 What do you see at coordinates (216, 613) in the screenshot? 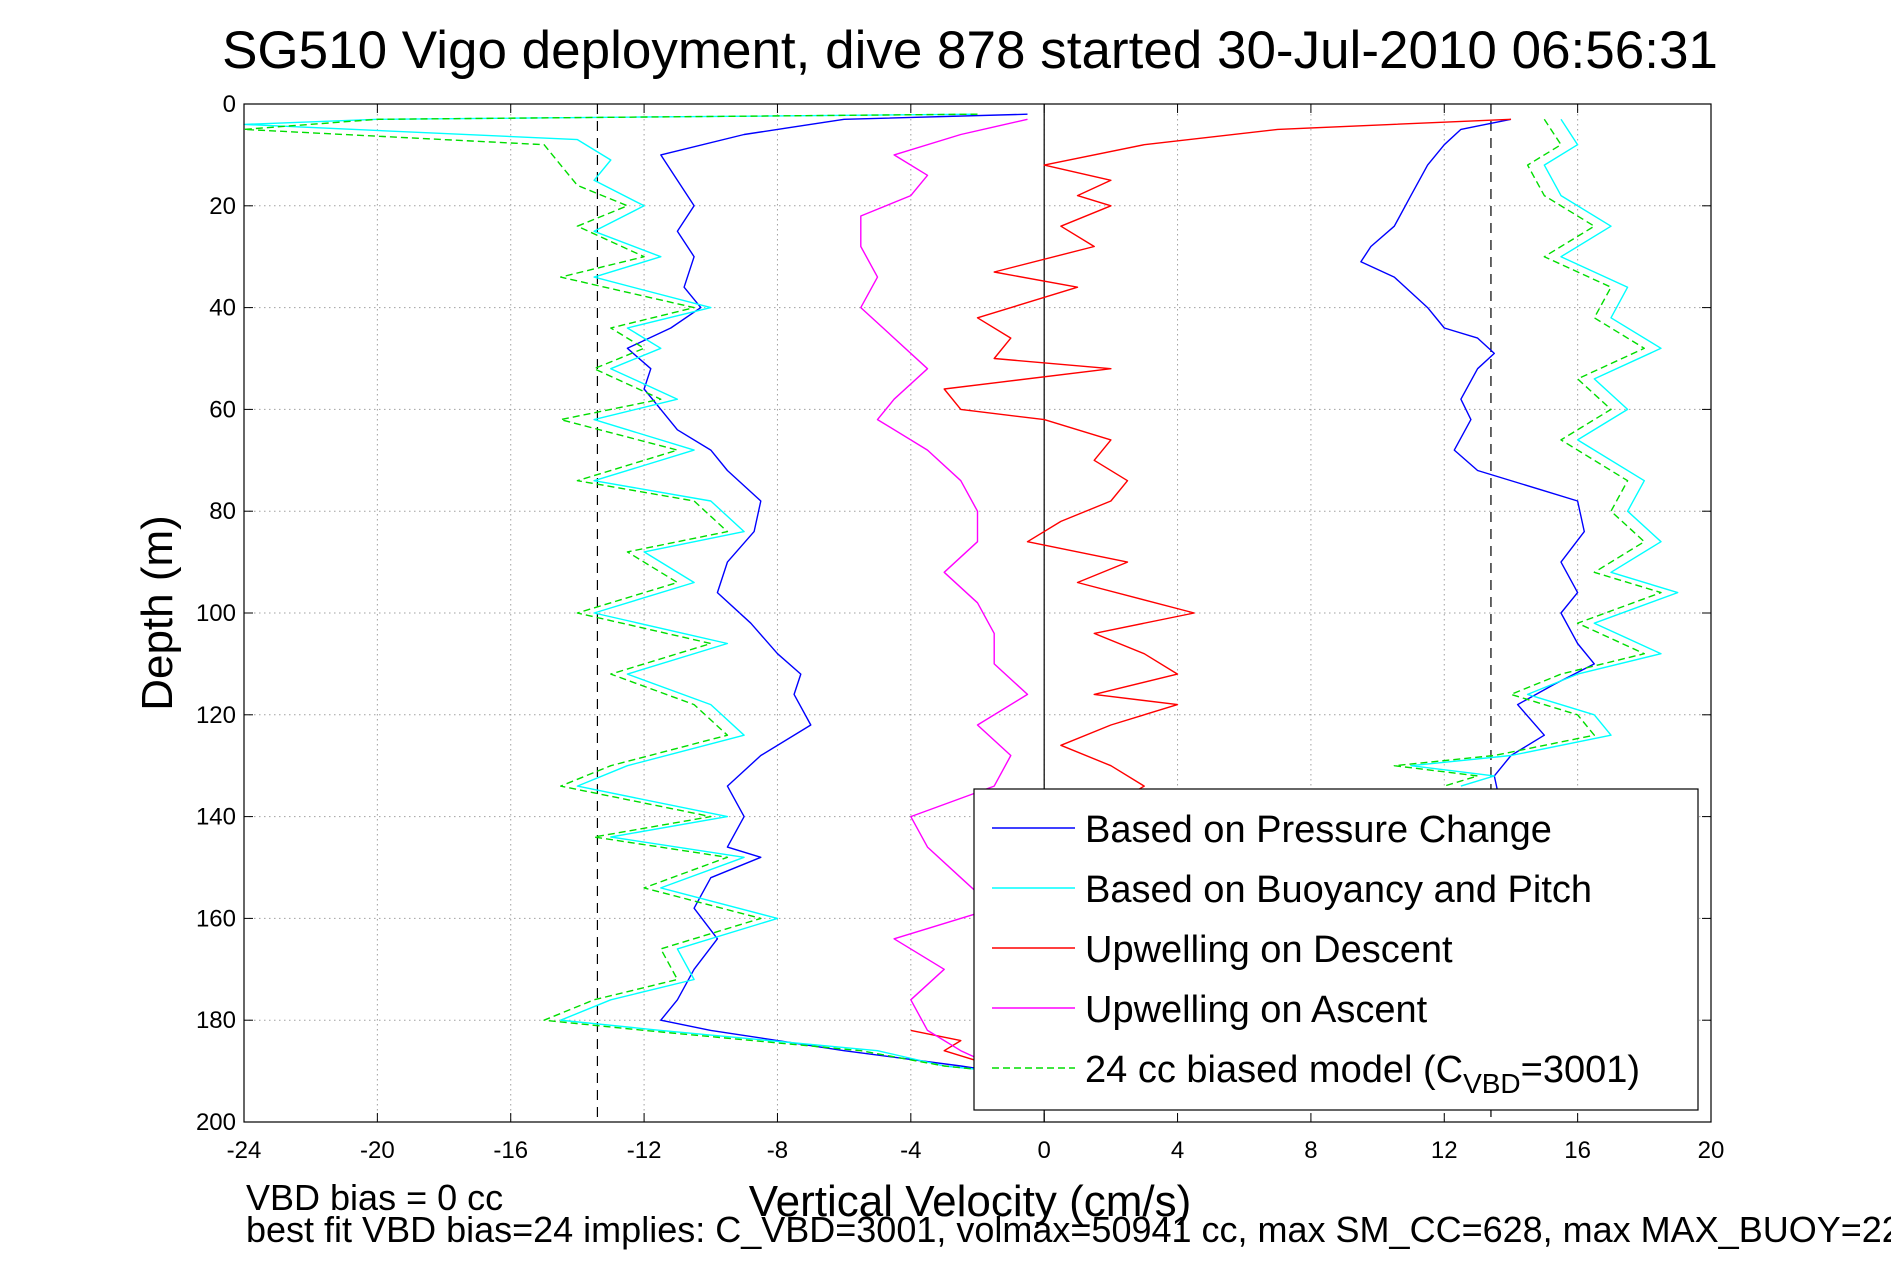
I see `y-tick-label: 100` at bounding box center [216, 613].